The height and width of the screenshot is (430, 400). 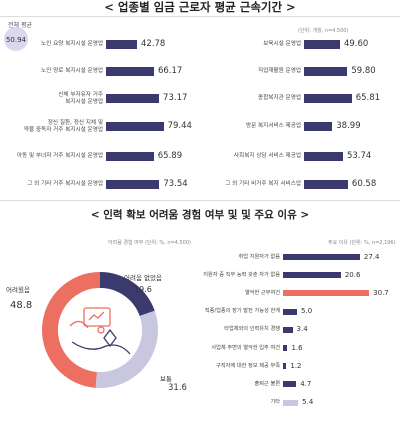 I want to click on top-divider, so click(x=200, y=16).